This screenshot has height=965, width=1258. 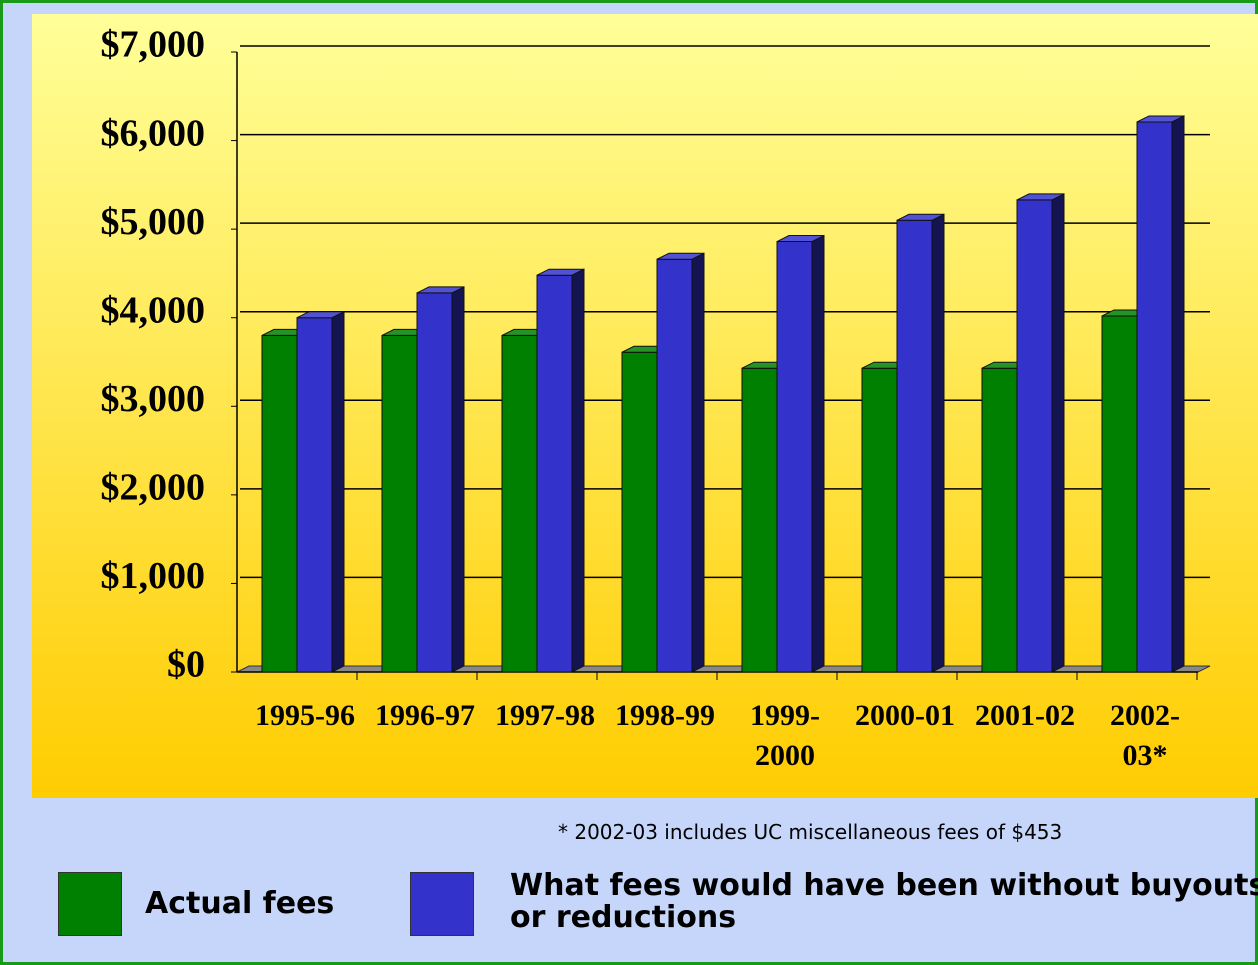 What do you see at coordinates (1145, 735) in the screenshot?
I see `x-tick-label: 2002-03*` at bounding box center [1145, 735].